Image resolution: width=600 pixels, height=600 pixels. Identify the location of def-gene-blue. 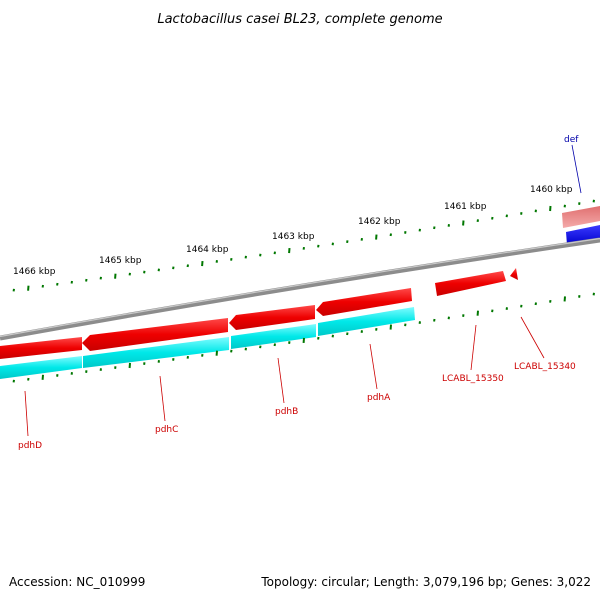
(583, 235).